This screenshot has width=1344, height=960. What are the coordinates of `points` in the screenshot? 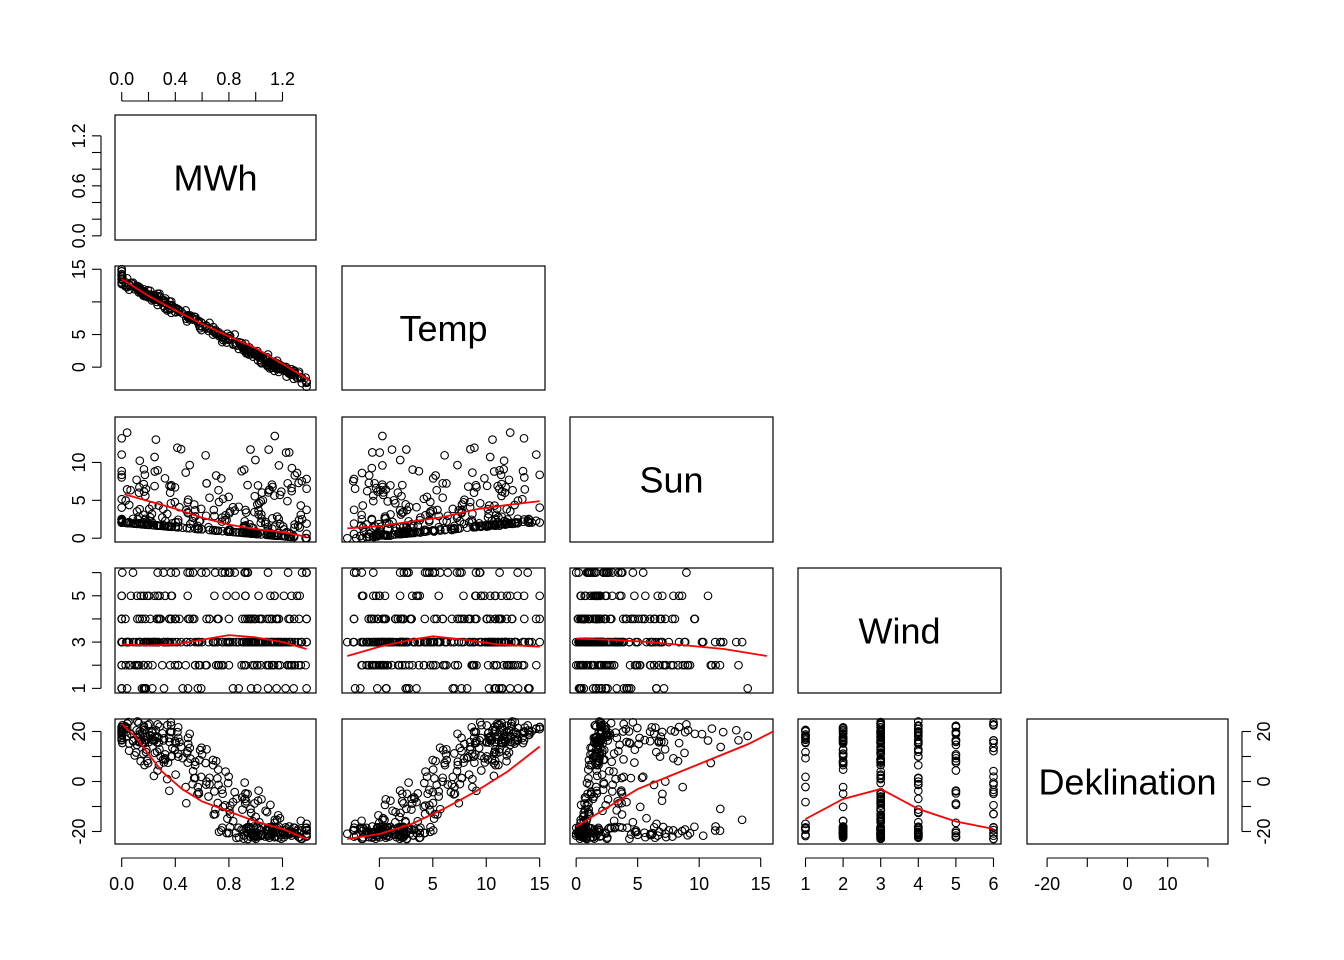 It's located at (443, 780).